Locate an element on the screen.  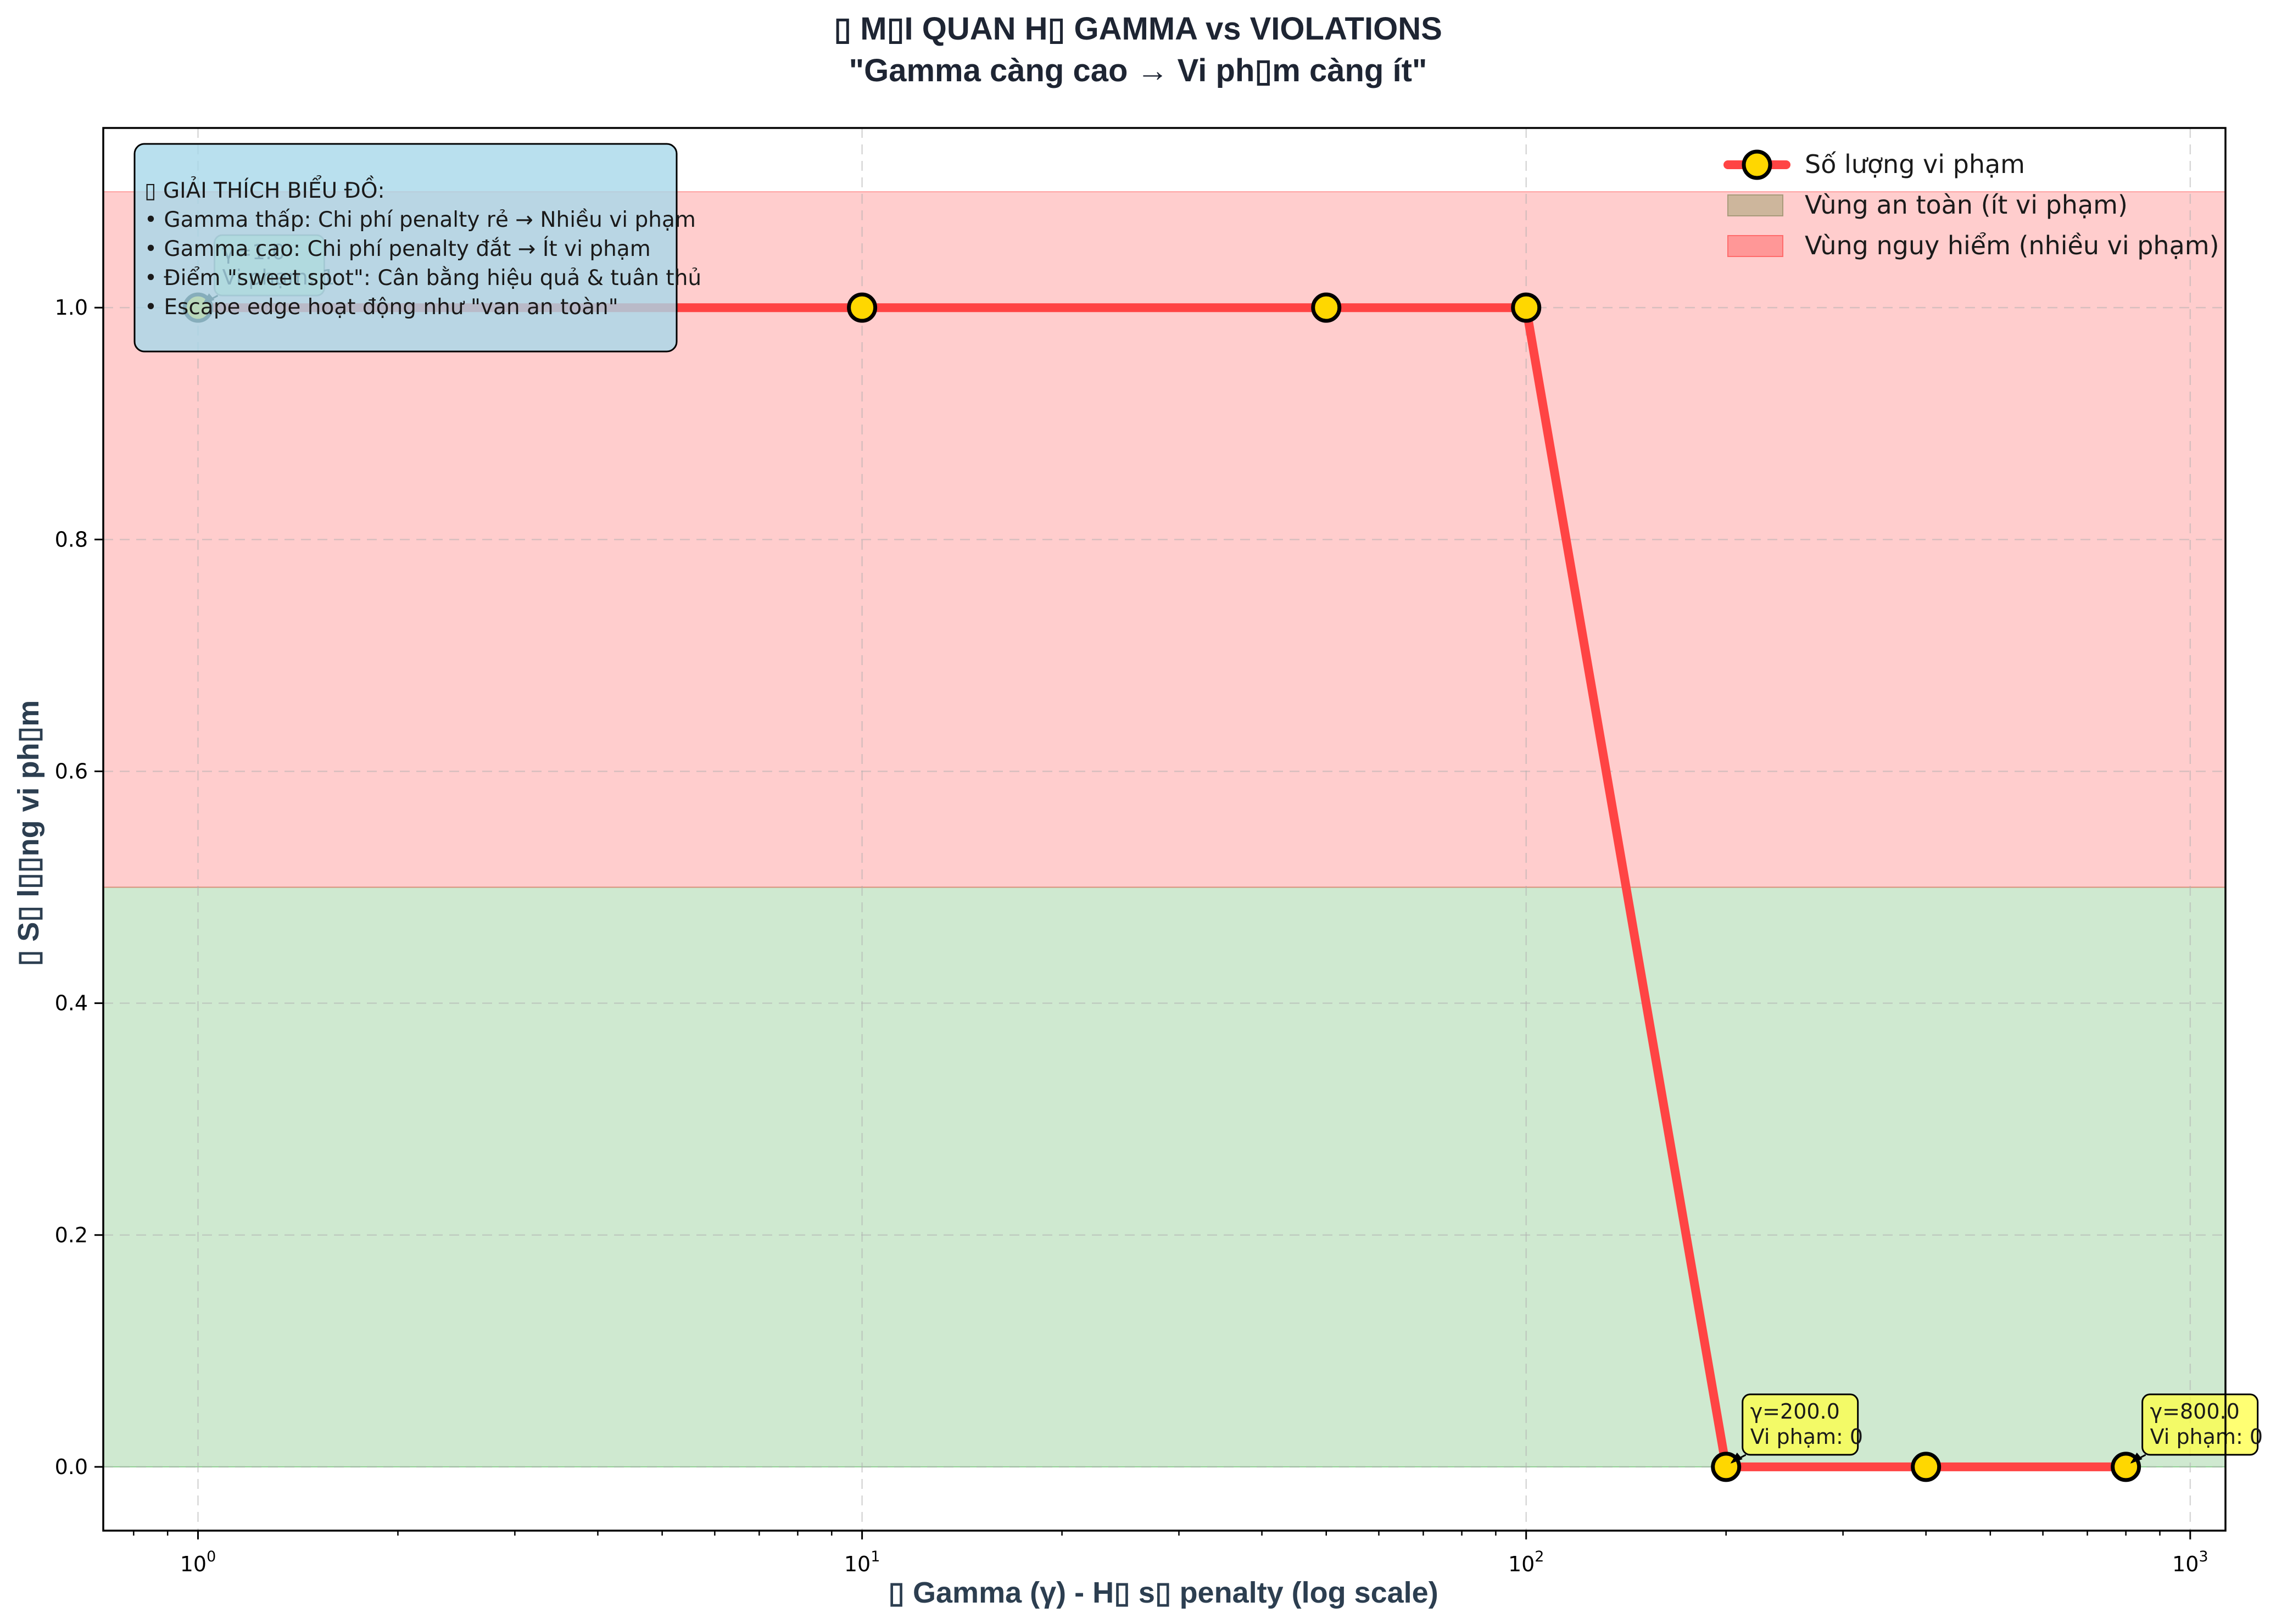
y-tick-label: 0.8 is located at coordinates (71, 539).